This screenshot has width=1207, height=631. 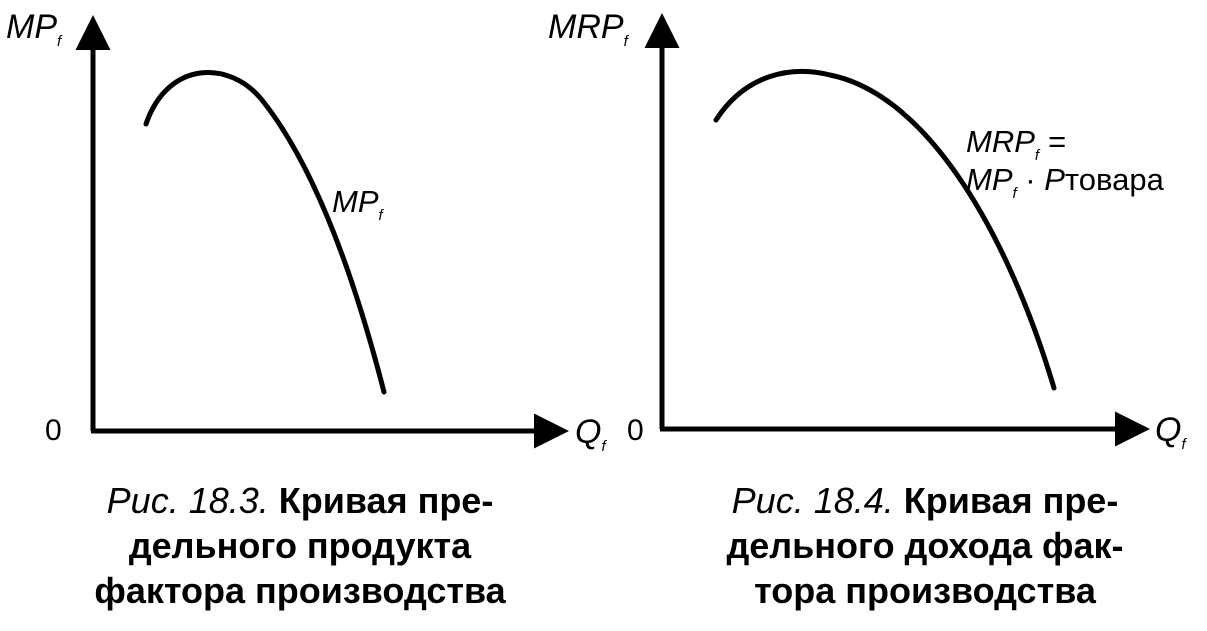 I want to click on caption-number: Рис. 18.4., so click(x=812, y=500).